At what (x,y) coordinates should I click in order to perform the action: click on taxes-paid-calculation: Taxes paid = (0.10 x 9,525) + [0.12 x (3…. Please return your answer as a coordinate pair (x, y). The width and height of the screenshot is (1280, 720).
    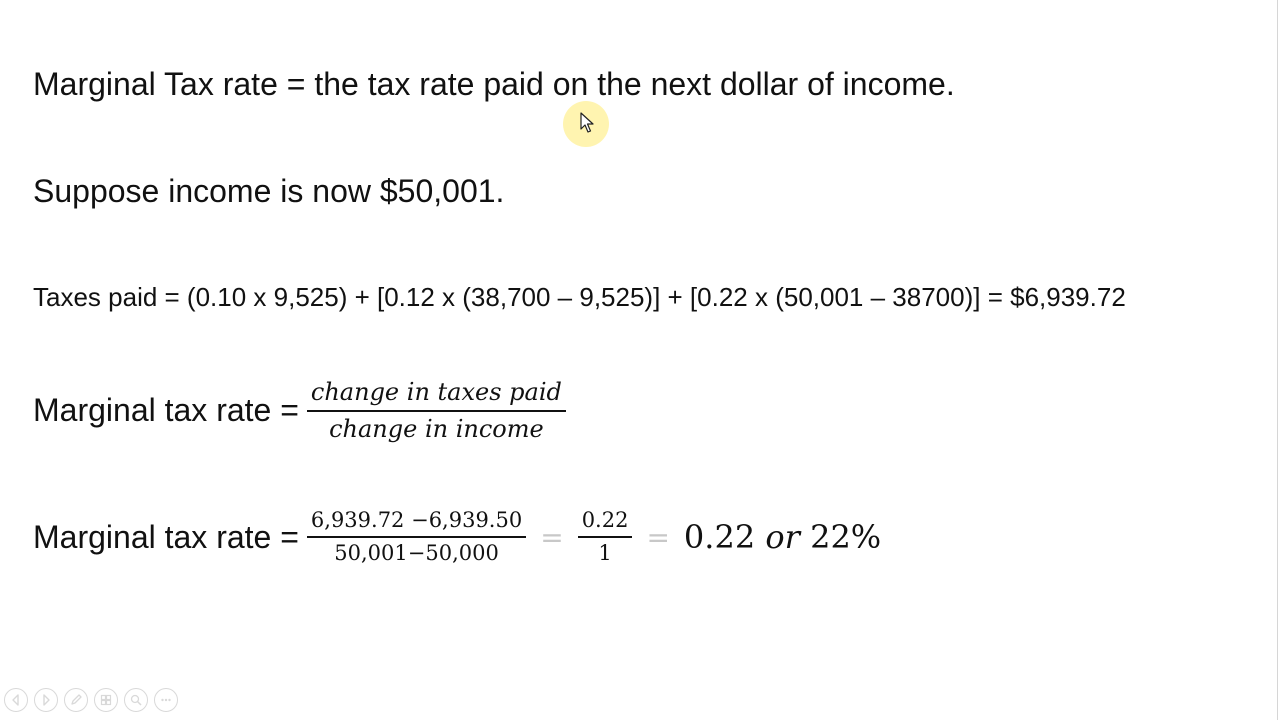
    Looking at the image, I should click on (579, 297).